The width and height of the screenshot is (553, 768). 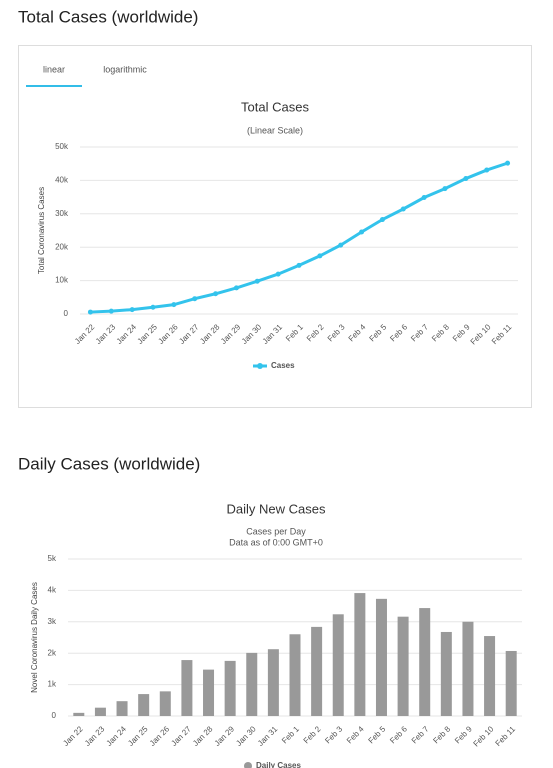 What do you see at coordinates (108, 16) in the screenshot?
I see `section-heading: Total Cases (worldwide)` at bounding box center [108, 16].